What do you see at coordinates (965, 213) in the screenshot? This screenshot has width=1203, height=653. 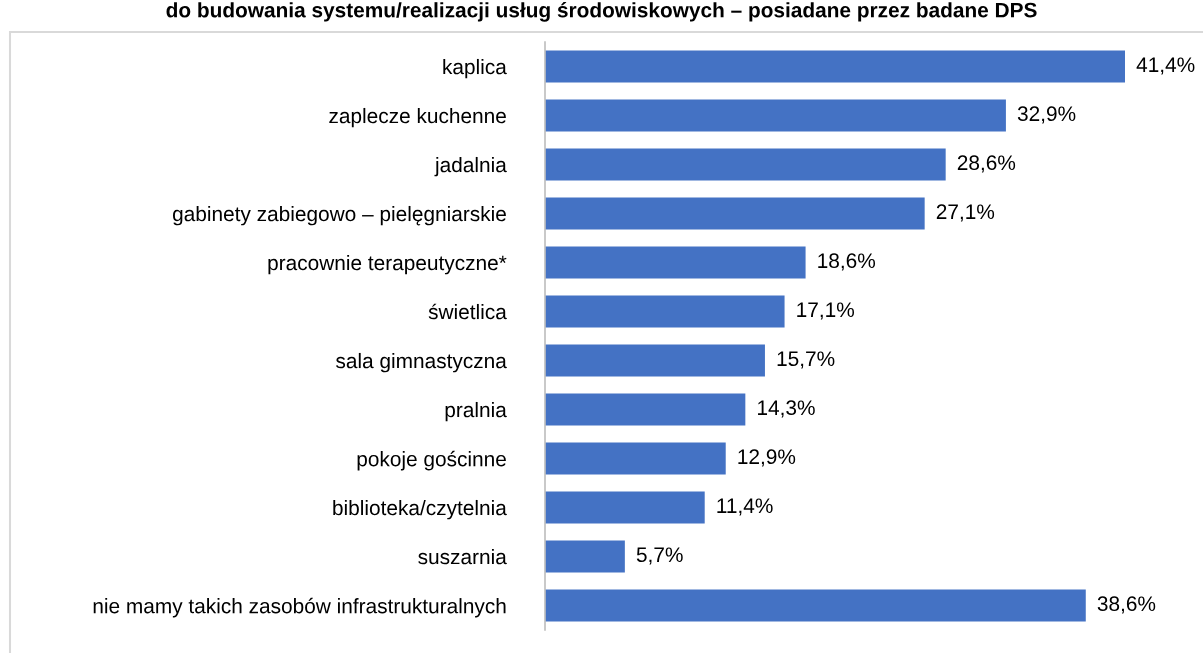 I see `data-label: 27,1%` at bounding box center [965, 213].